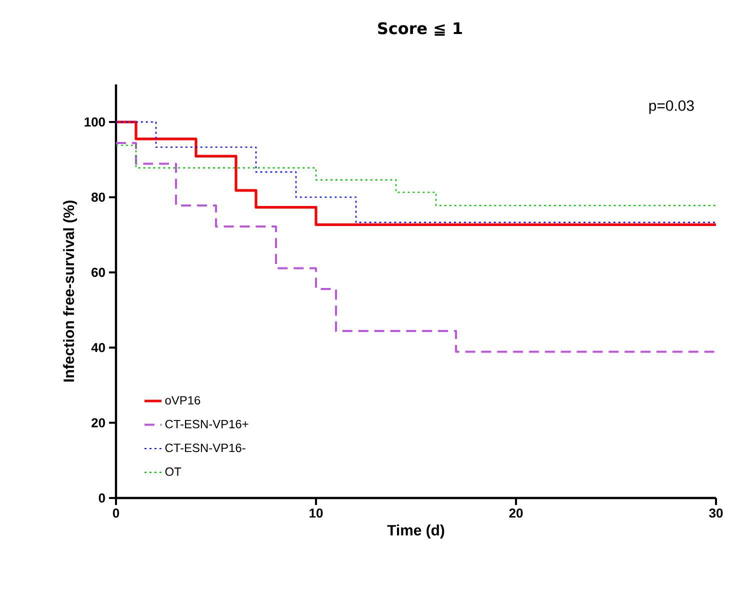 The height and width of the screenshot is (589, 731). I want to click on annotation: p=0.03, so click(671, 107).